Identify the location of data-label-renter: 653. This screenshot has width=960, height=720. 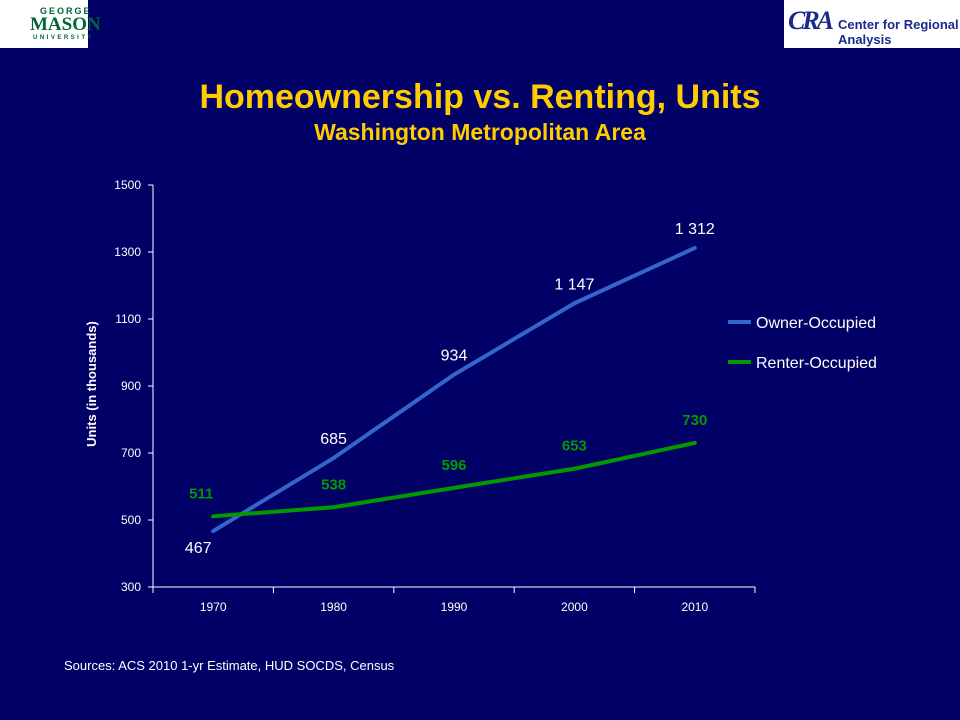
(574, 446).